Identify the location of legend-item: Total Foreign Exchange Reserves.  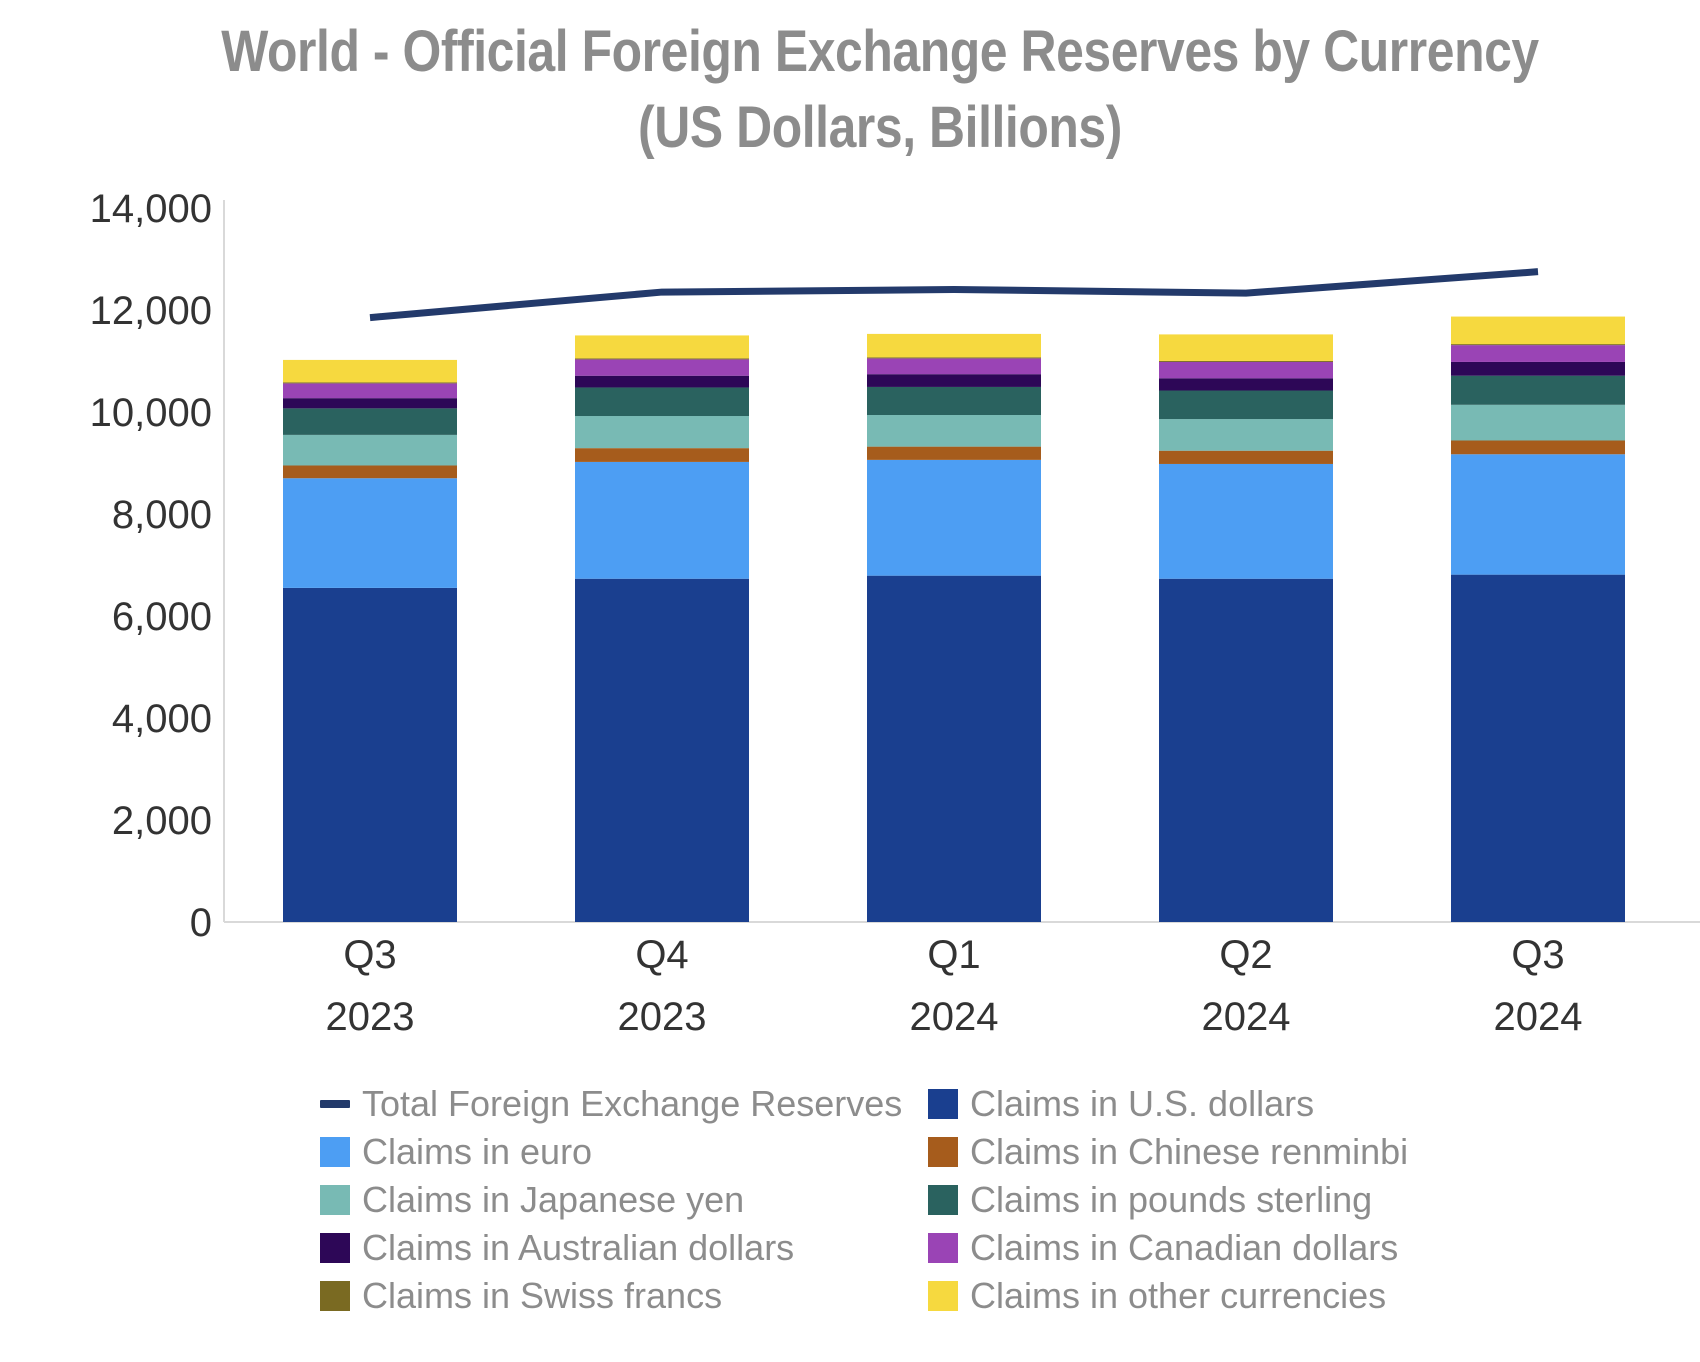
(611, 1104).